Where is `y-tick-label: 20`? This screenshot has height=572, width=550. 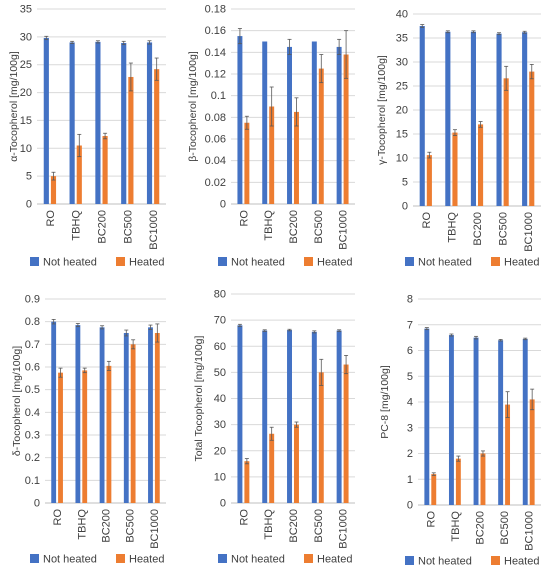
y-tick-label: 20 is located at coordinates (220, 451).